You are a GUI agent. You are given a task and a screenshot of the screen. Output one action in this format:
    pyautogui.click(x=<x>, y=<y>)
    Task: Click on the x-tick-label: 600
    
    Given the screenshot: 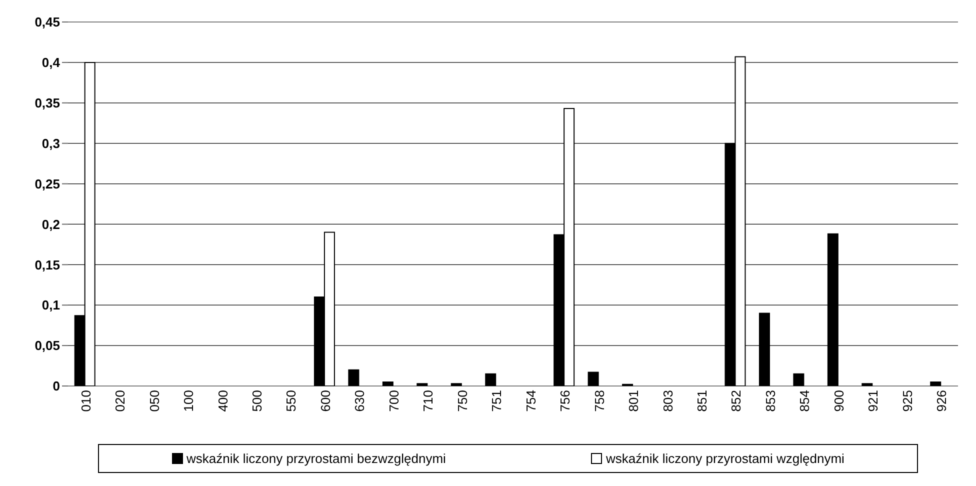 What is the action you would take?
    pyautogui.click(x=325, y=401)
    